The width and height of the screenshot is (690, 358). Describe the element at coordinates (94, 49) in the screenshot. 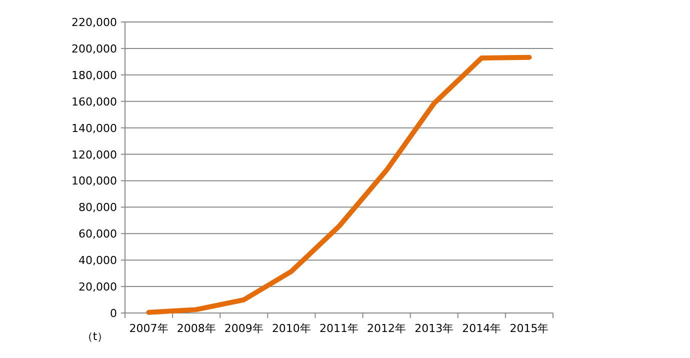

I see `y-tick-label: 200,000` at that location.